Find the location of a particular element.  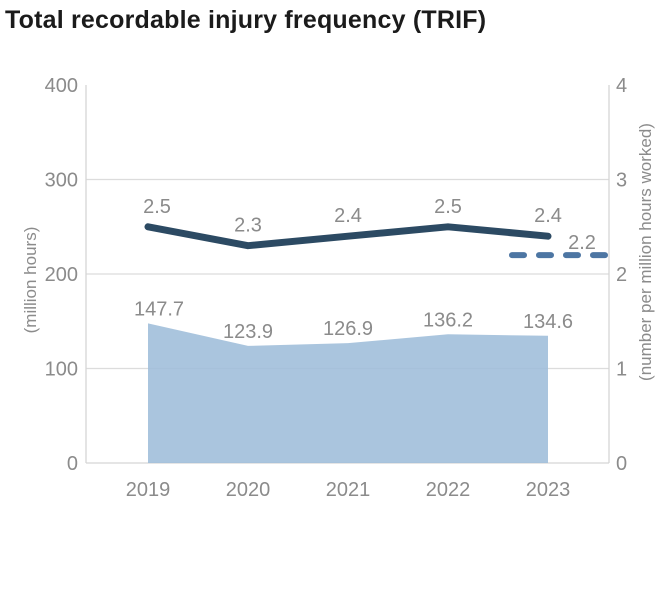

hours-value-label: 123.9 is located at coordinates (248, 332).